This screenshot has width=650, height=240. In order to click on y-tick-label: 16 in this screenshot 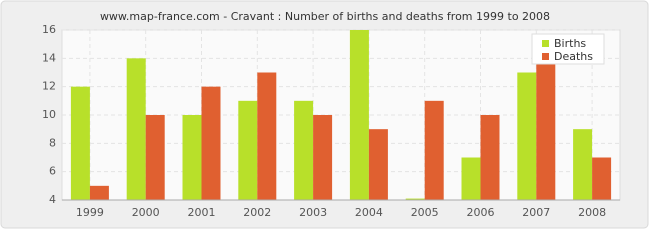, I will do `click(49, 29)`.